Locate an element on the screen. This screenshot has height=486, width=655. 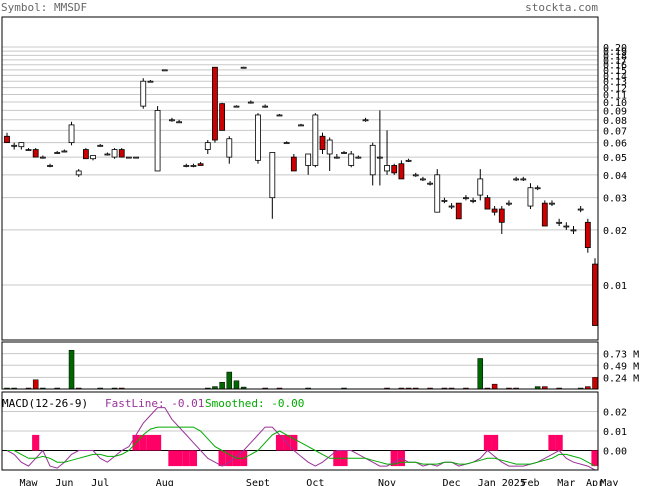
macd-smoothed-line is located at coordinates (301, 446).